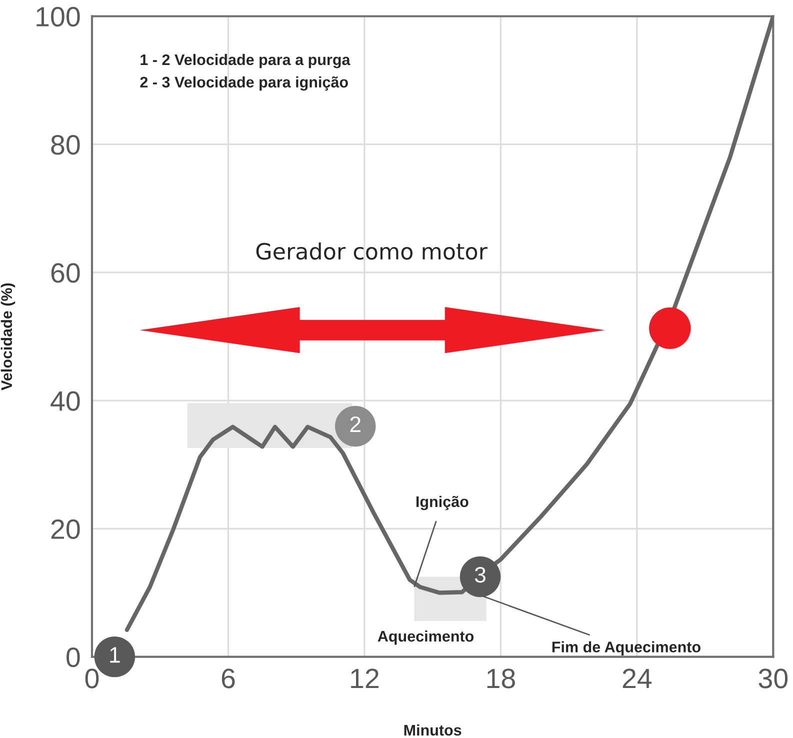 This screenshot has height=738, width=793. Describe the element at coordinates (442, 503) in the screenshot. I see `annotation: Ignição` at that location.